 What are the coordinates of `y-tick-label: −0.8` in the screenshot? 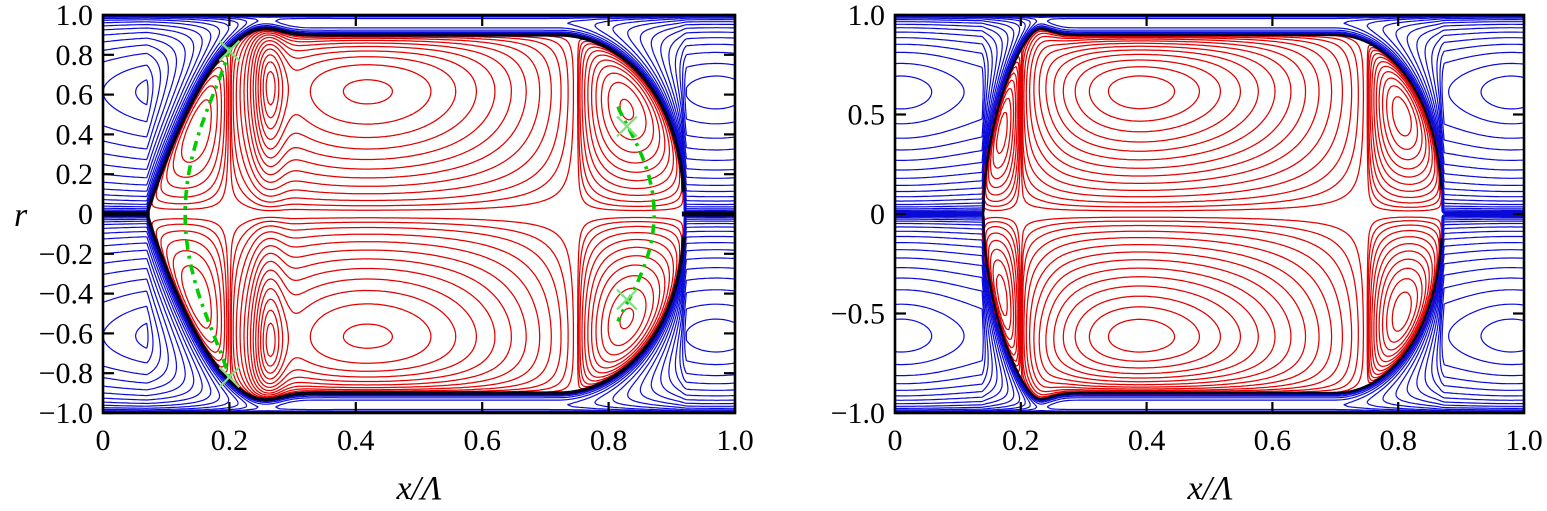 It's located at (66, 373).